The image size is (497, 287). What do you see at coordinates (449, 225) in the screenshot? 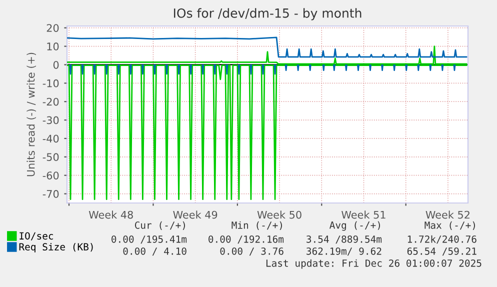
I see `text: Max (-/+)` at bounding box center [449, 225].